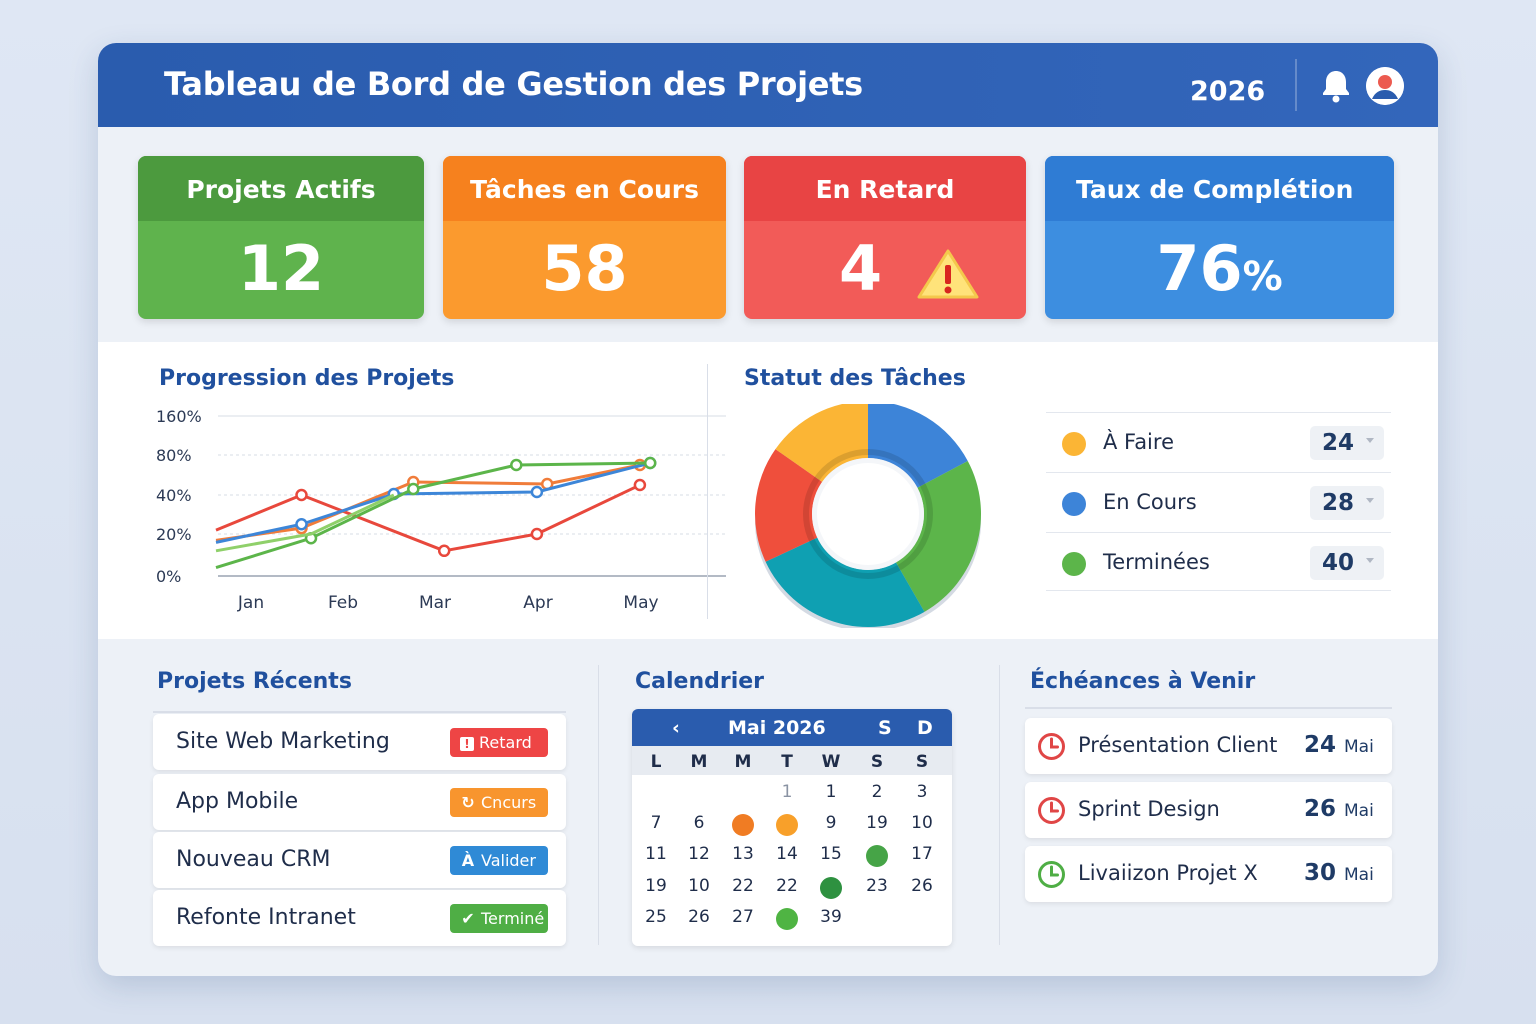 This screenshot has width=1536, height=1024. I want to click on badge-label: Valider, so click(508, 860).